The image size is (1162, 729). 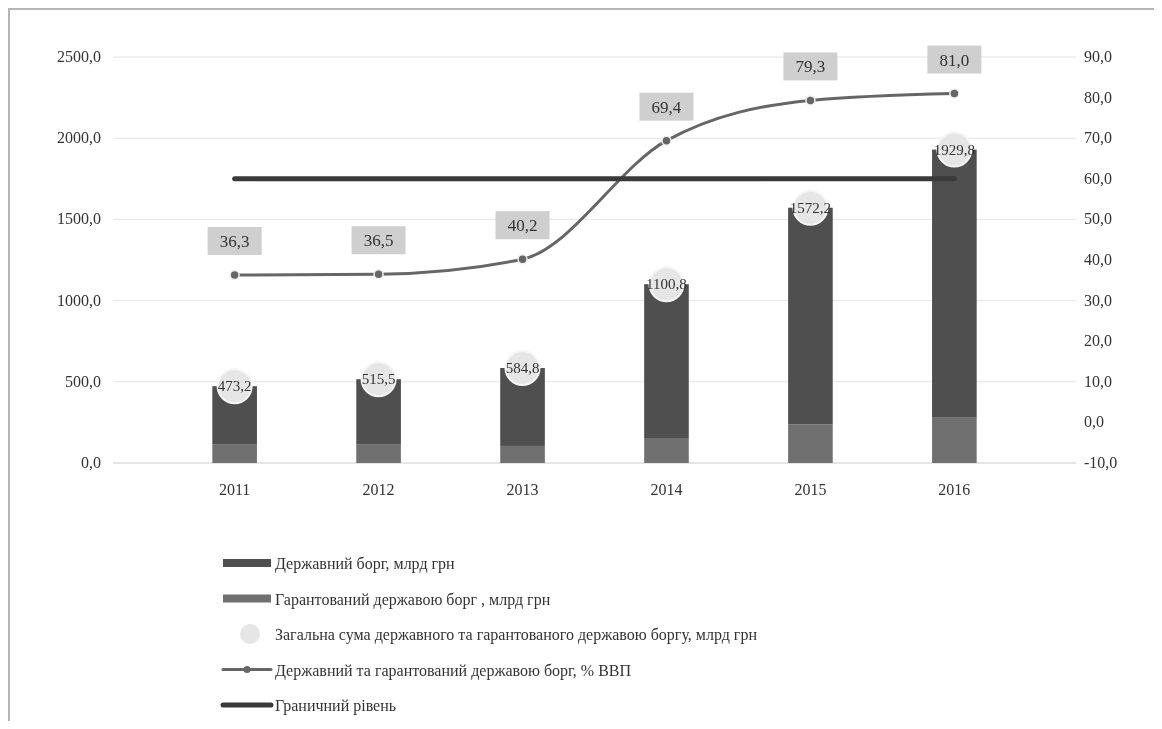 What do you see at coordinates (522, 226) in the screenshot?
I see `data-label: 40,2` at bounding box center [522, 226].